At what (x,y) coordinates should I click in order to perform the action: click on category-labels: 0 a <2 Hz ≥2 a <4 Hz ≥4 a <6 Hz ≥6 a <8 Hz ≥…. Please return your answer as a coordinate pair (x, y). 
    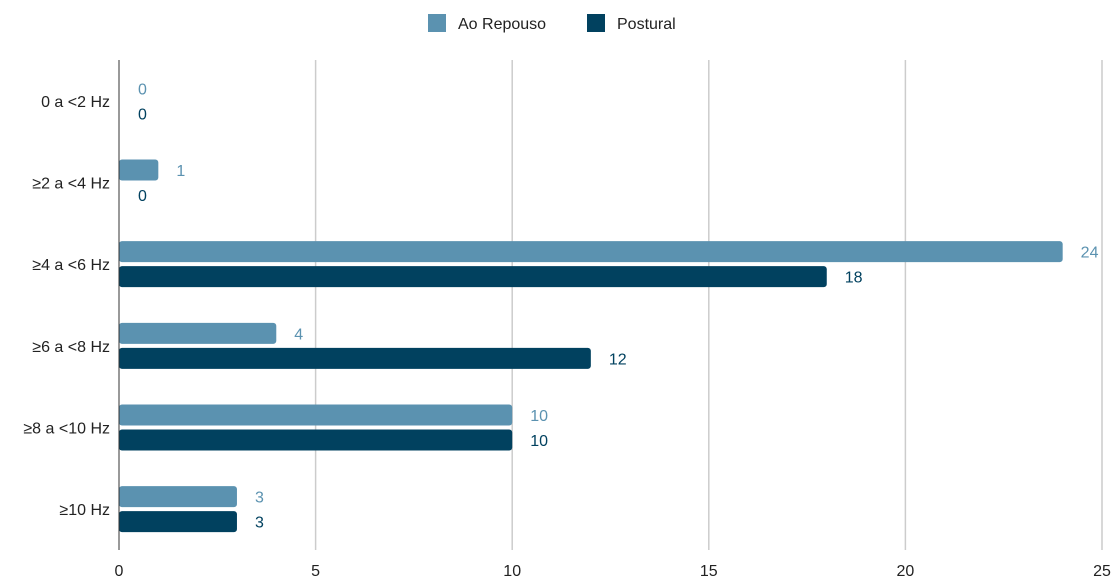
    Looking at the image, I should click on (66, 306).